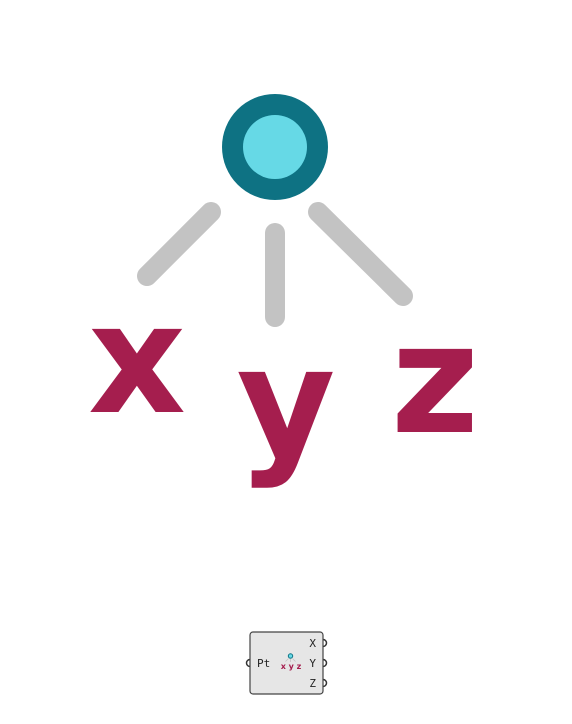 The width and height of the screenshot is (572, 724). I want to click on component-icon-connector-x, so click(287, 660).